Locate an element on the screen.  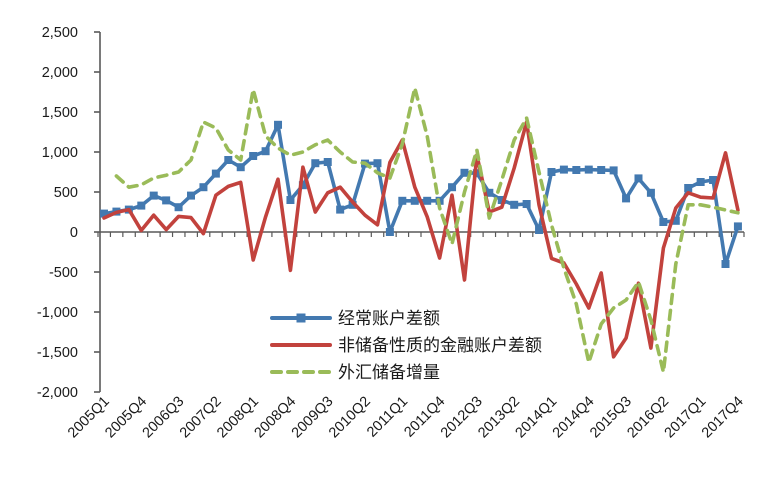
y-axis-label: 2,500 is located at coordinates (60, 33).